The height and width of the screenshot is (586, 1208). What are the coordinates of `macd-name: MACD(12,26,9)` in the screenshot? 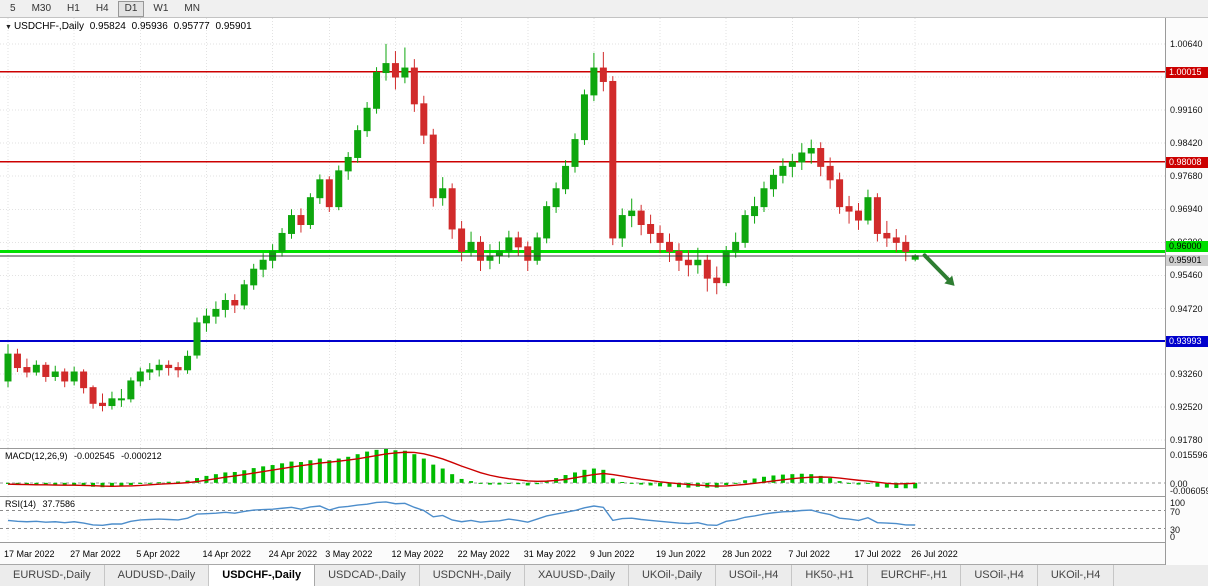 It's located at (36, 456).